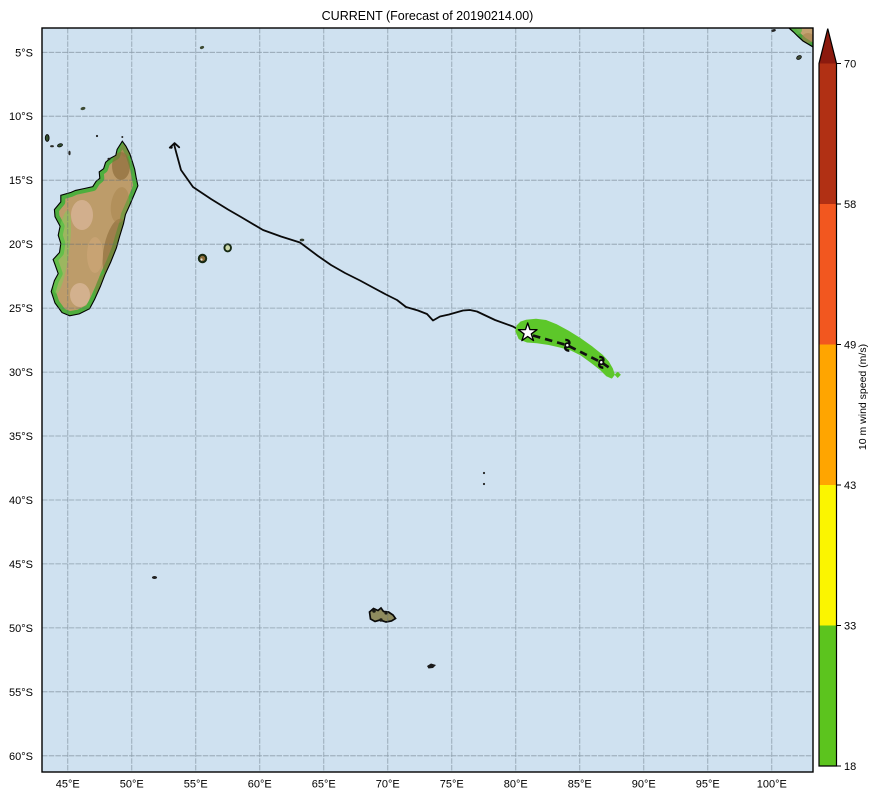  Describe the element at coordinates (21, 501) in the screenshot. I see `svg-text: 40°S` at that location.